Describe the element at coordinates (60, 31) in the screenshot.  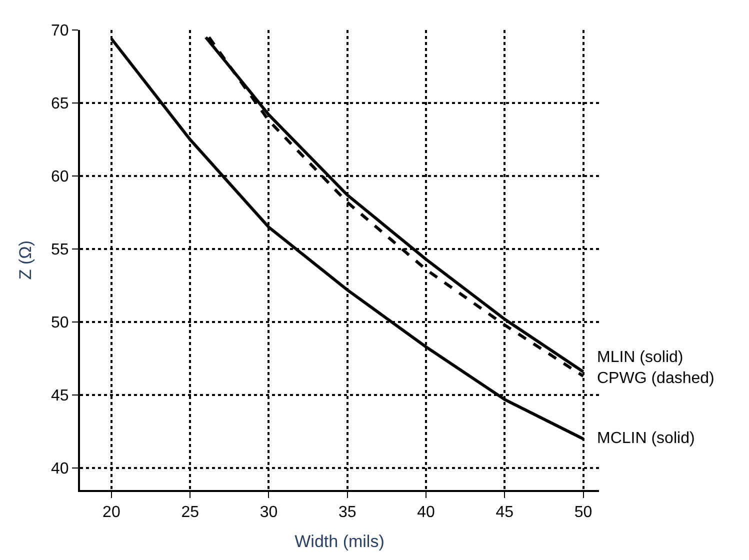
I see `y-tick-label: 70` at that location.